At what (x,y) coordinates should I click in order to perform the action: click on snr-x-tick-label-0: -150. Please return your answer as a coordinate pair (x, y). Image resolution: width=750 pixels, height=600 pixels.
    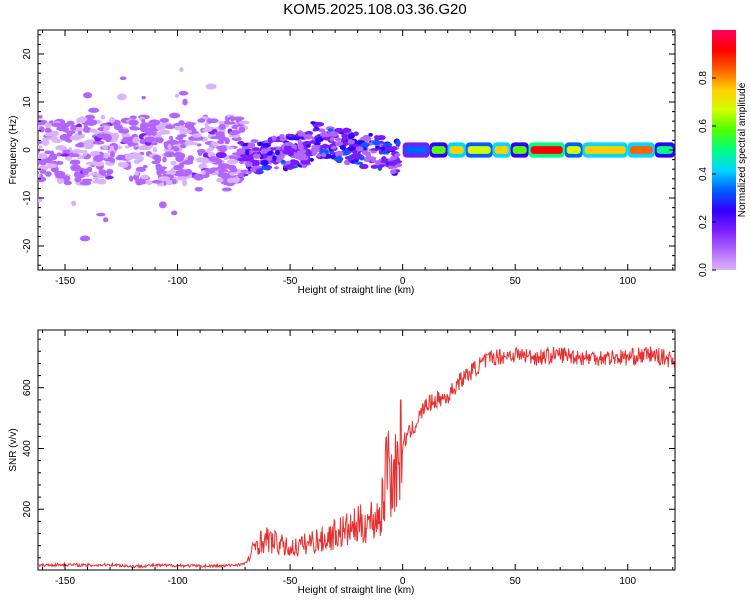
    Looking at the image, I should click on (65, 581).